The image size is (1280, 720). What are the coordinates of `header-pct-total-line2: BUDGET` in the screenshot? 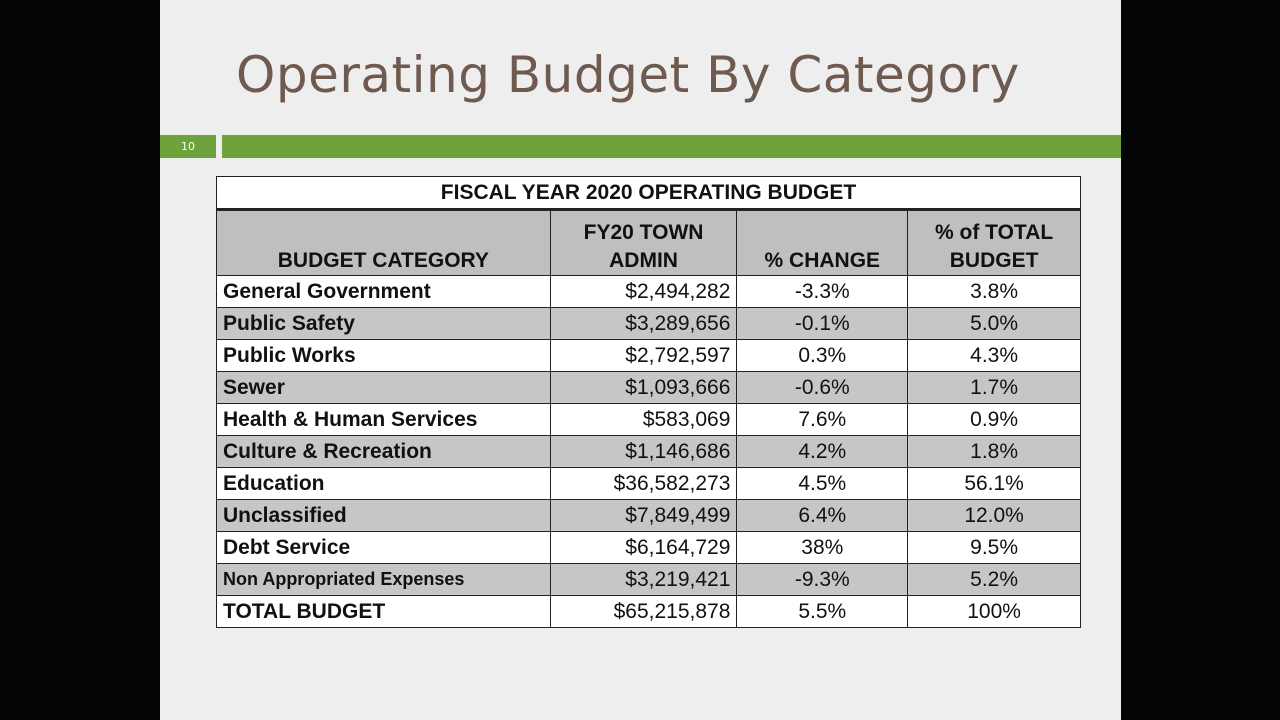 It's located at (994, 260).